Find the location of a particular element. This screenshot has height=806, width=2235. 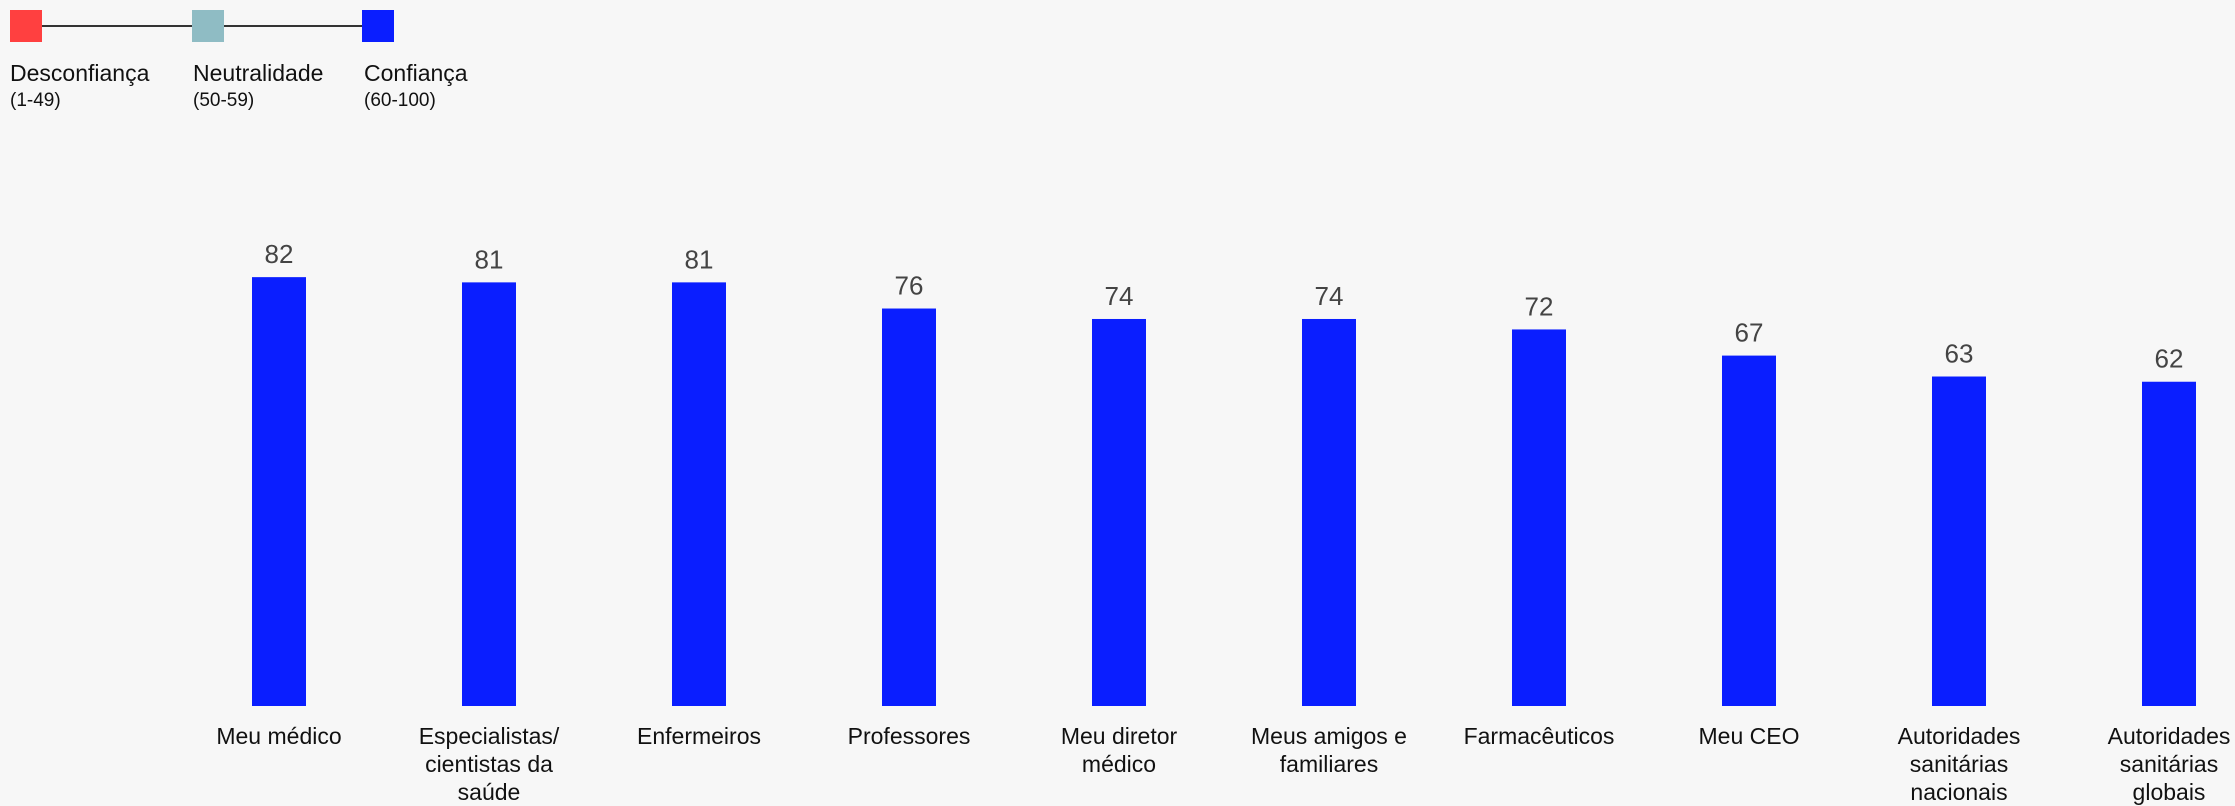

bar-value-label: 72 is located at coordinates (1539, 306).